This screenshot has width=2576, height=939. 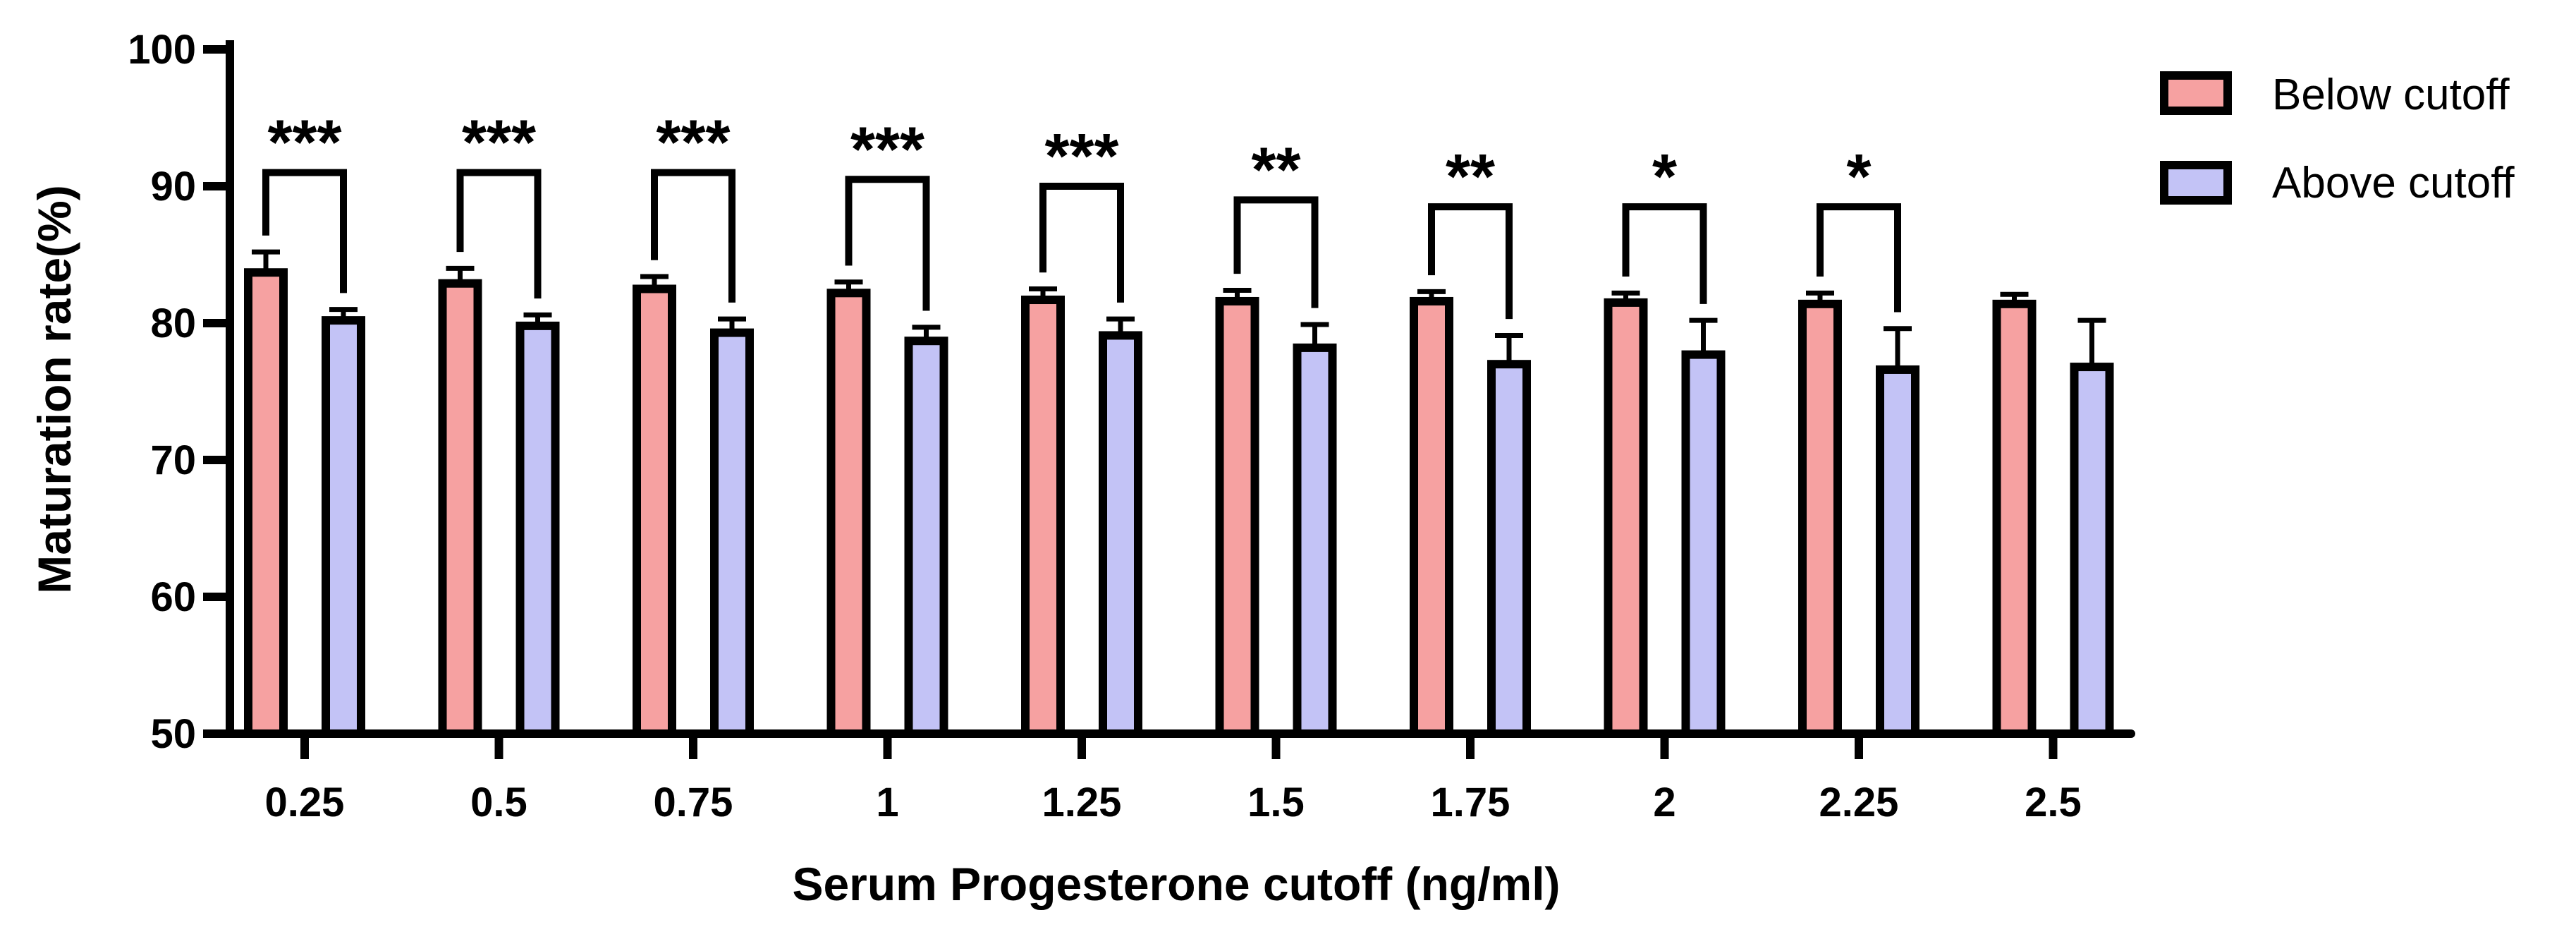 I want to click on y-tick-label: 90, so click(x=173, y=187).